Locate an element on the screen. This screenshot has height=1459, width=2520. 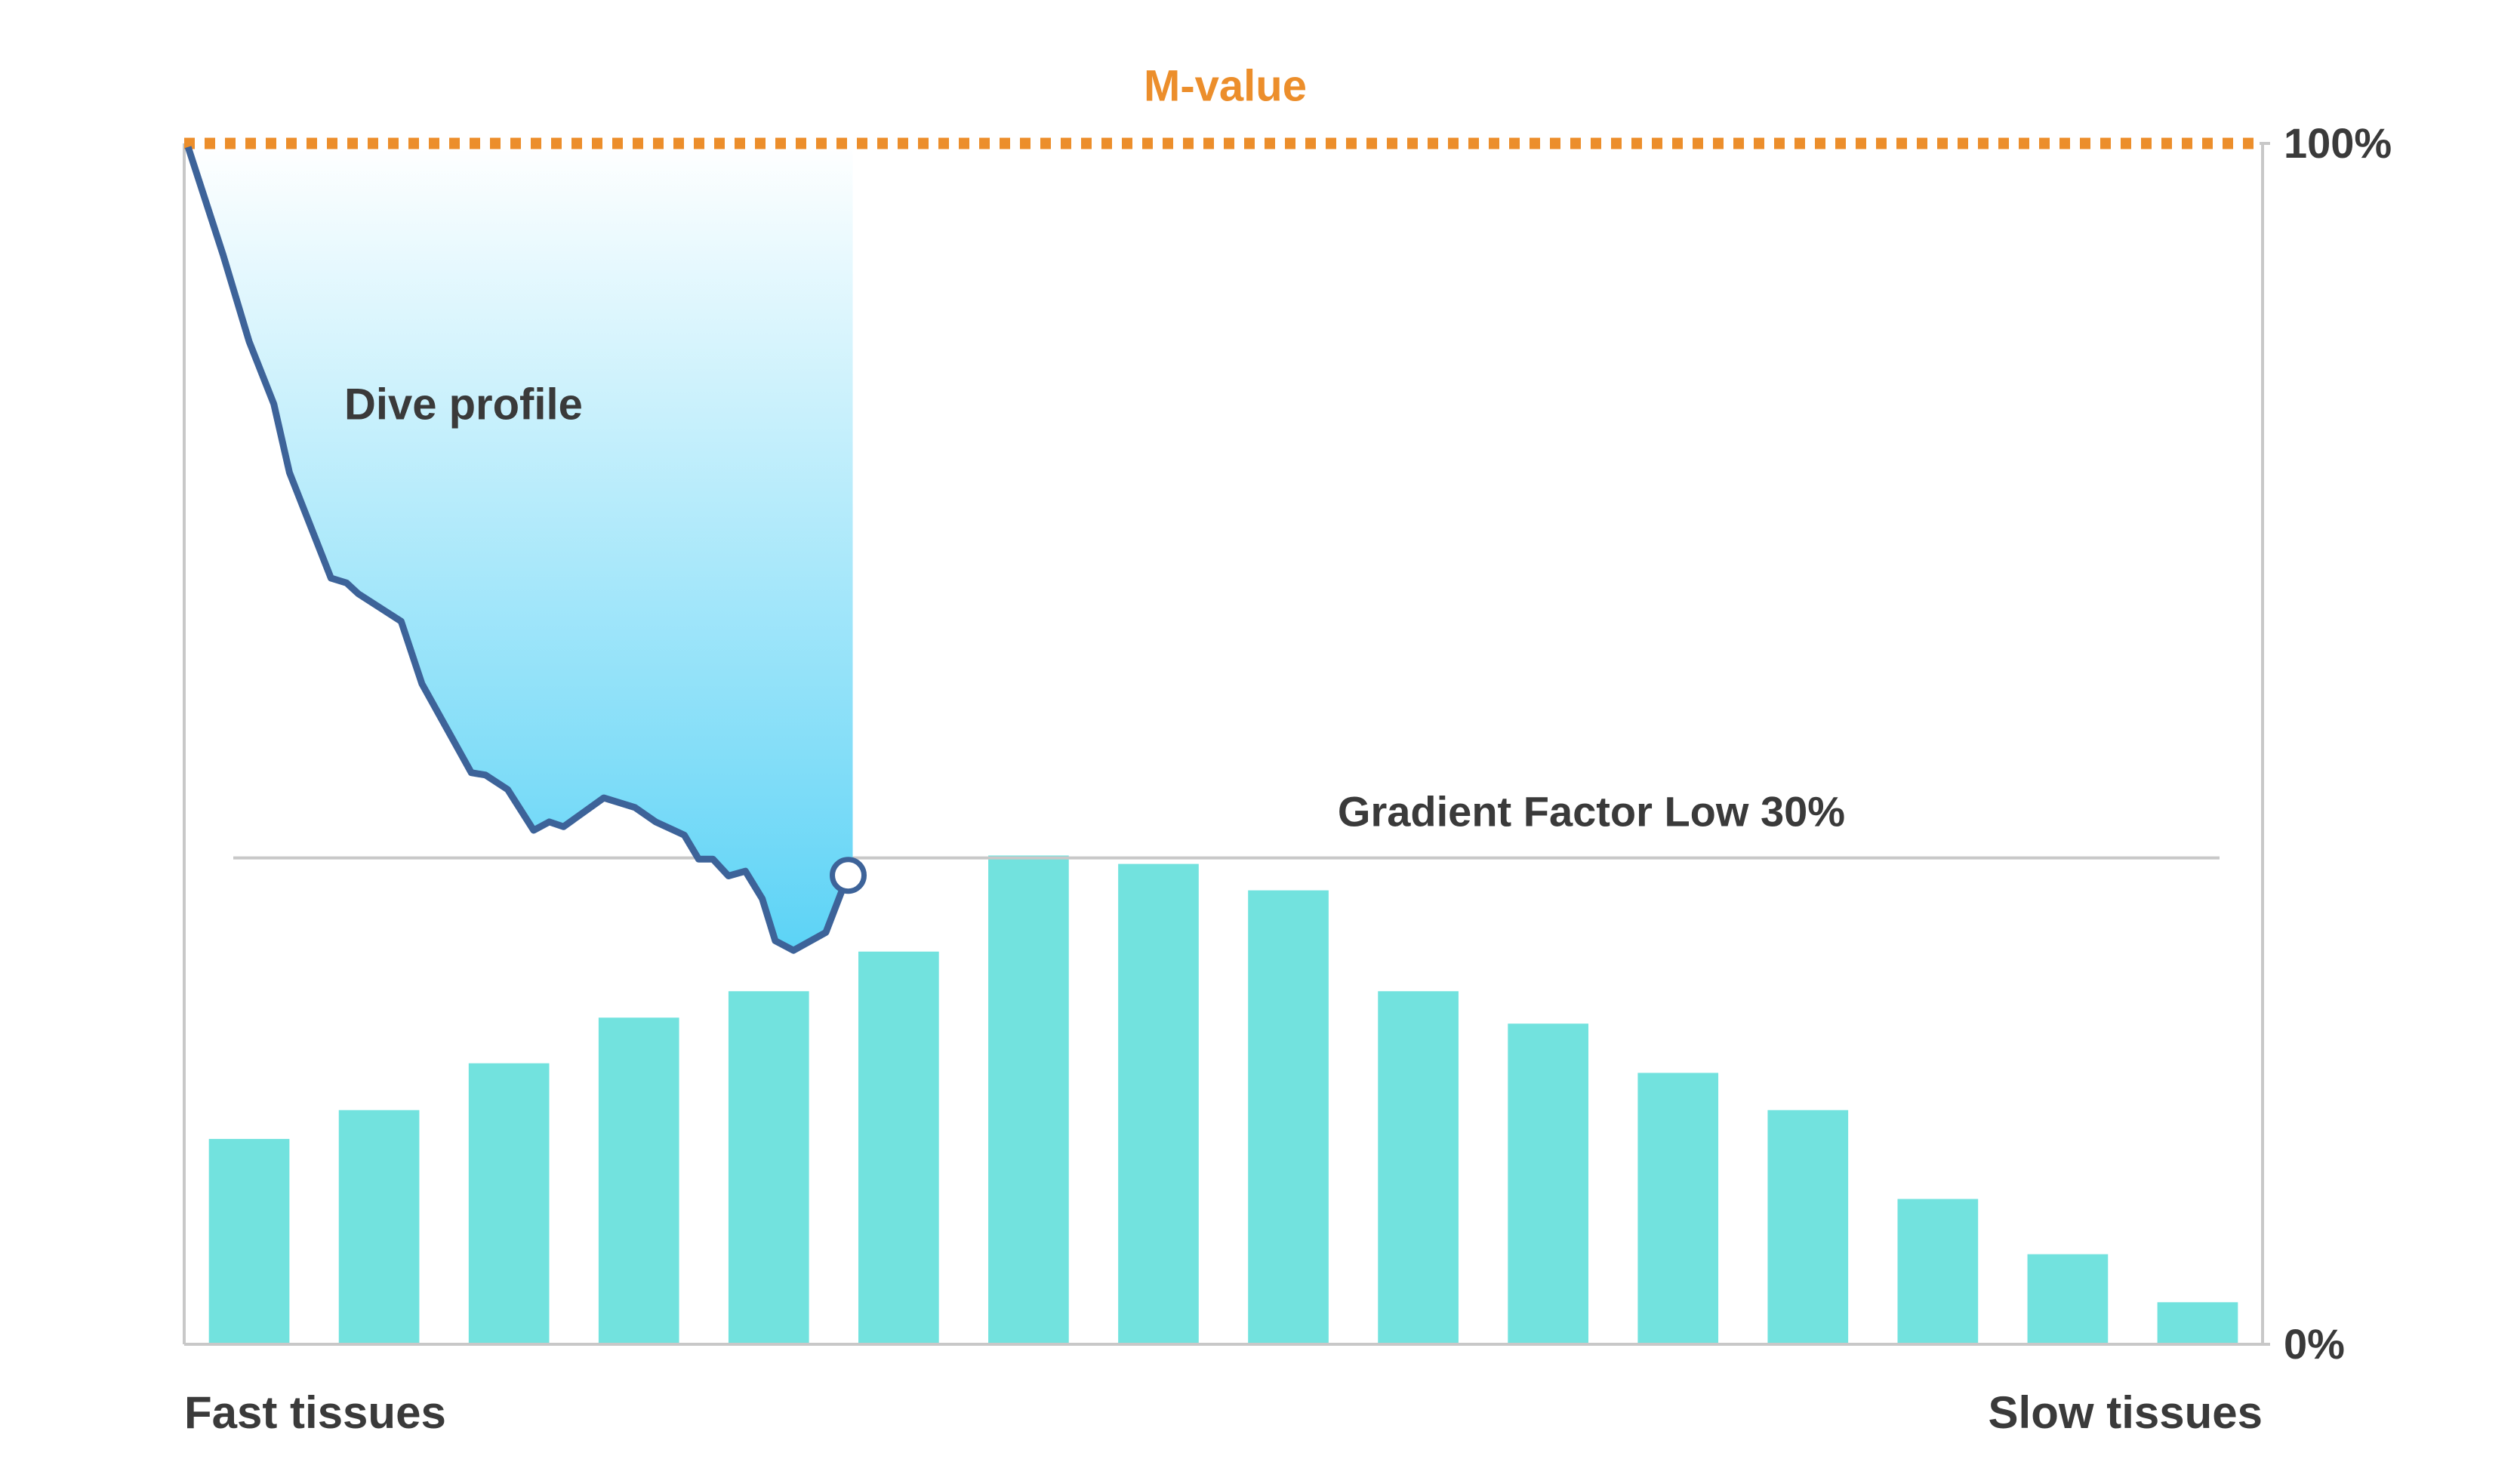
chart-title: M-value is located at coordinates (1225, 85).